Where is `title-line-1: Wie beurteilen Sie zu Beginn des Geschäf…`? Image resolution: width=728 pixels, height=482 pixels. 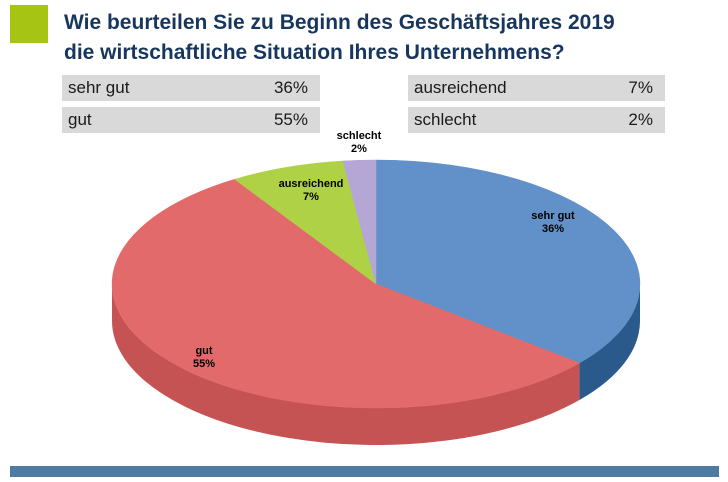
title-line-1: Wie beurteilen Sie zu Beginn des Geschäf… is located at coordinates (339, 22).